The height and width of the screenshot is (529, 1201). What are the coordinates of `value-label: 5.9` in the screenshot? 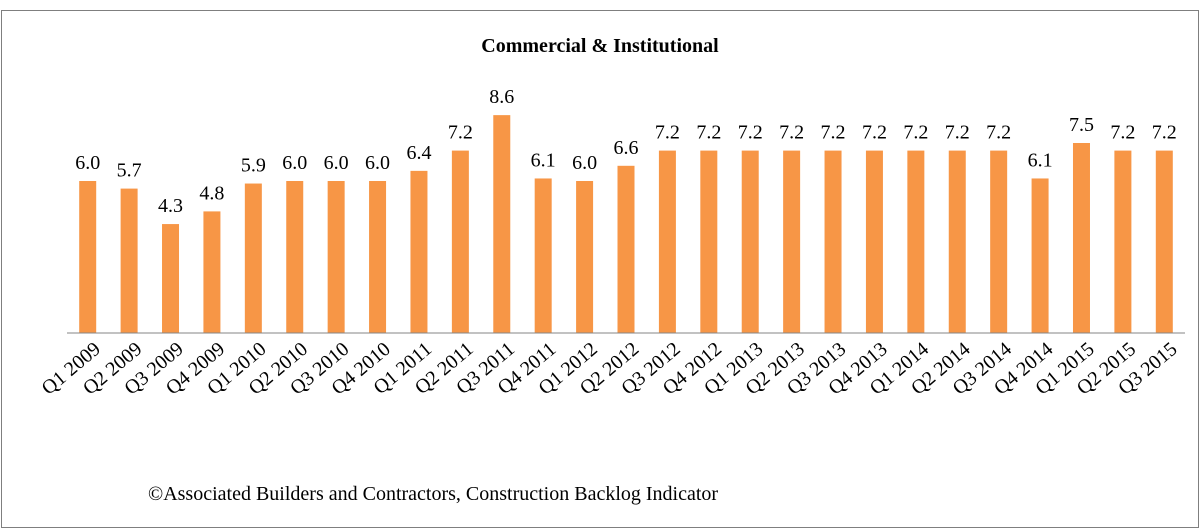 It's located at (253, 166).